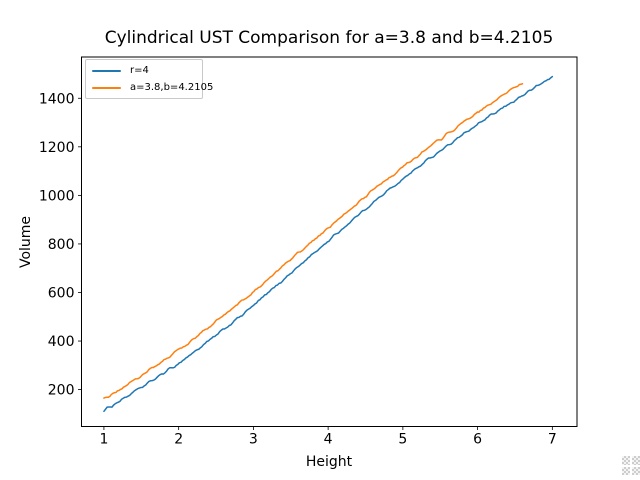 The height and width of the screenshot is (480, 640). What do you see at coordinates (631, 466) in the screenshot?
I see `checkered-corner-artifact` at bounding box center [631, 466].